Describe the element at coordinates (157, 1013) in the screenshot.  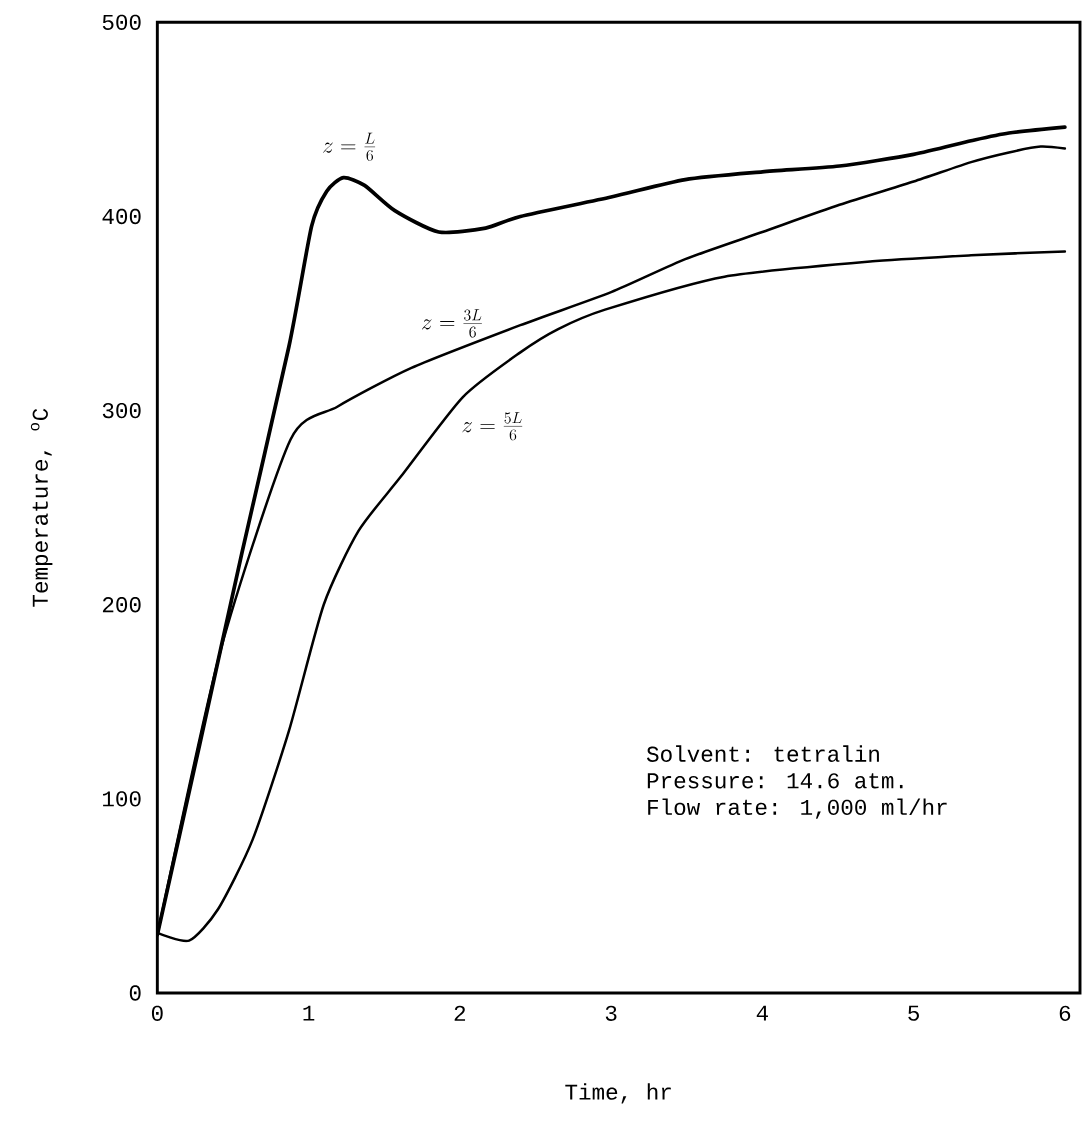
I see `x-tick-label: 0` at that location.